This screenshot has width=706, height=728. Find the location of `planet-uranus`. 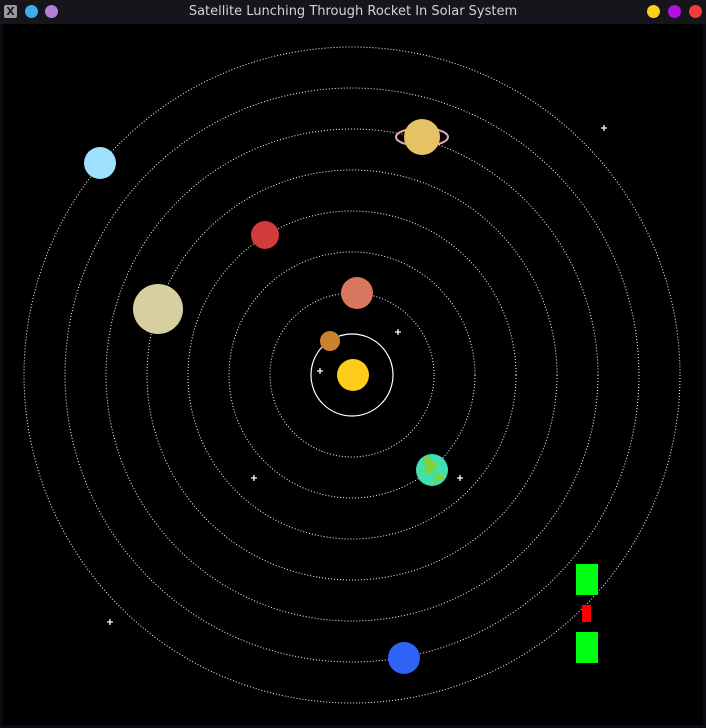

planet-uranus is located at coordinates (100, 163).